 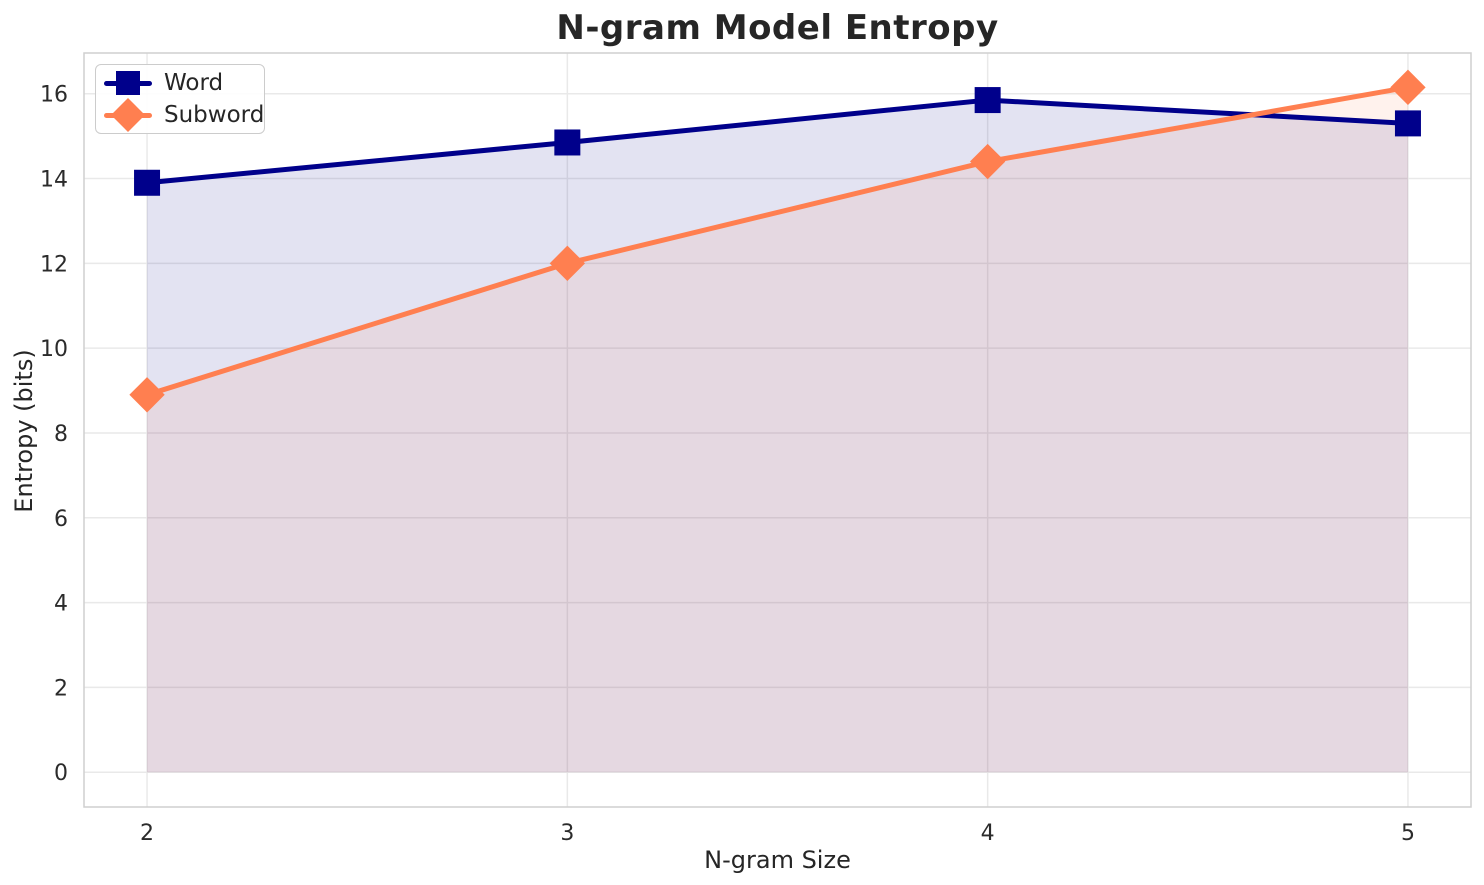 I want to click on series-line-word, so click(x=777, y=141).